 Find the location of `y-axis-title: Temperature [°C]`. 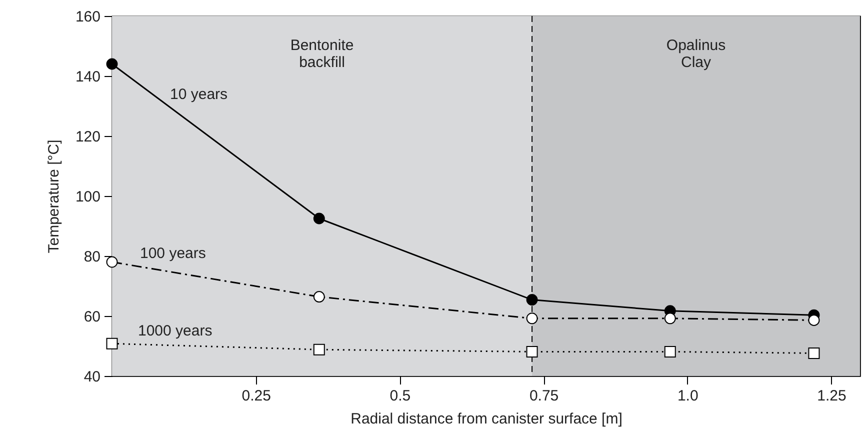

y-axis-title: Temperature [°C] is located at coordinates (53, 197).